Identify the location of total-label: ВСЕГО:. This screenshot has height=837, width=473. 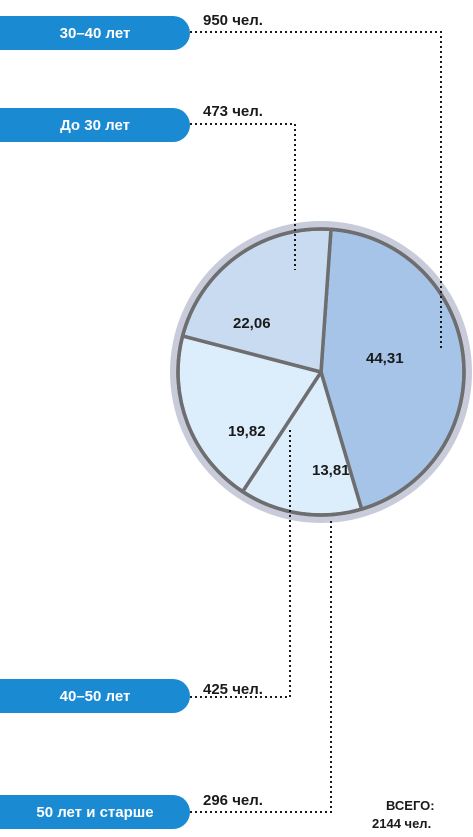
(429, 806).